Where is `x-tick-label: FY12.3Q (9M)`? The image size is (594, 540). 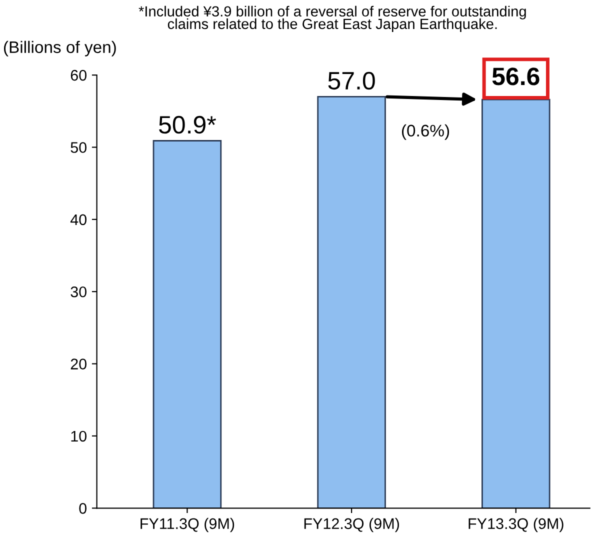 x-tick-label: FY12.3Q (9M) is located at coordinates (351, 525).